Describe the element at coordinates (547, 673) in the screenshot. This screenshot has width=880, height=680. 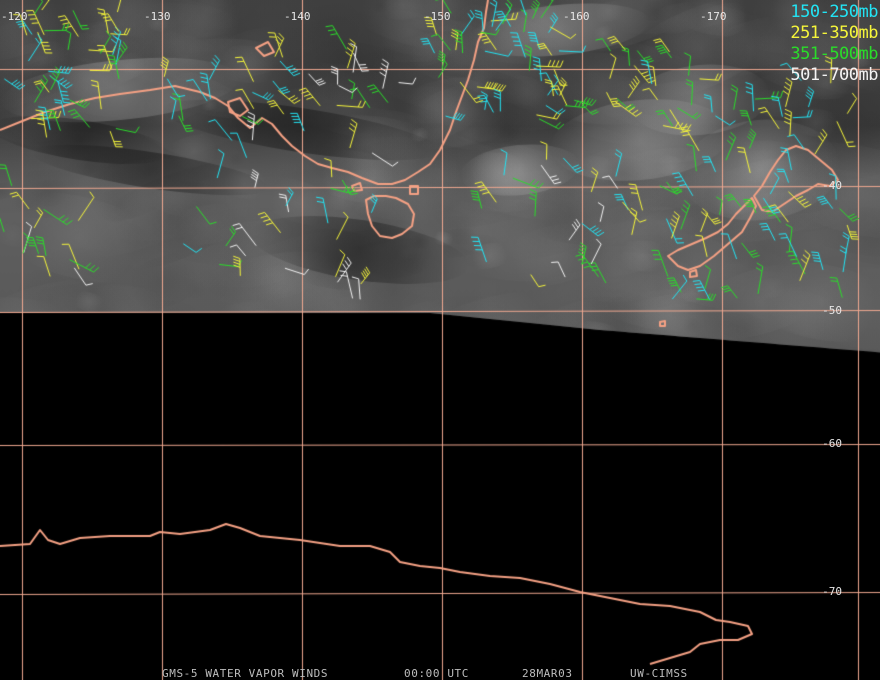
I see `image-date: 28MAR03` at that location.